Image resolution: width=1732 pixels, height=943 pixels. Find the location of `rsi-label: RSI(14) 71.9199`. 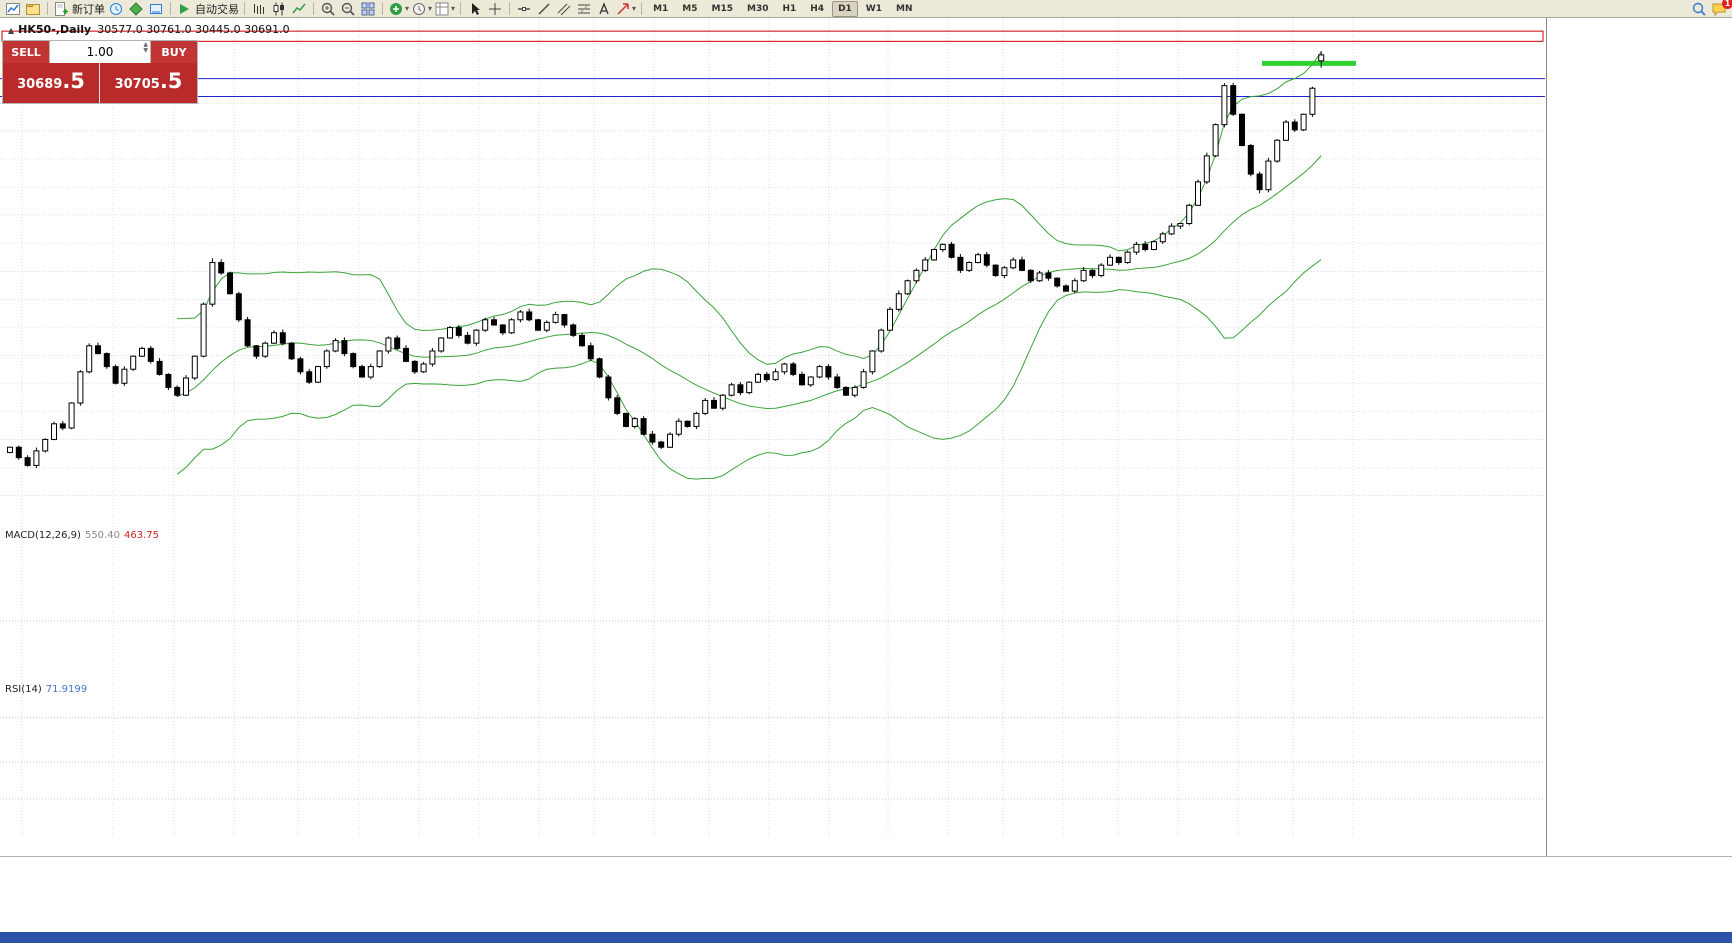

rsi-label: RSI(14) 71.9199 is located at coordinates (46, 689).